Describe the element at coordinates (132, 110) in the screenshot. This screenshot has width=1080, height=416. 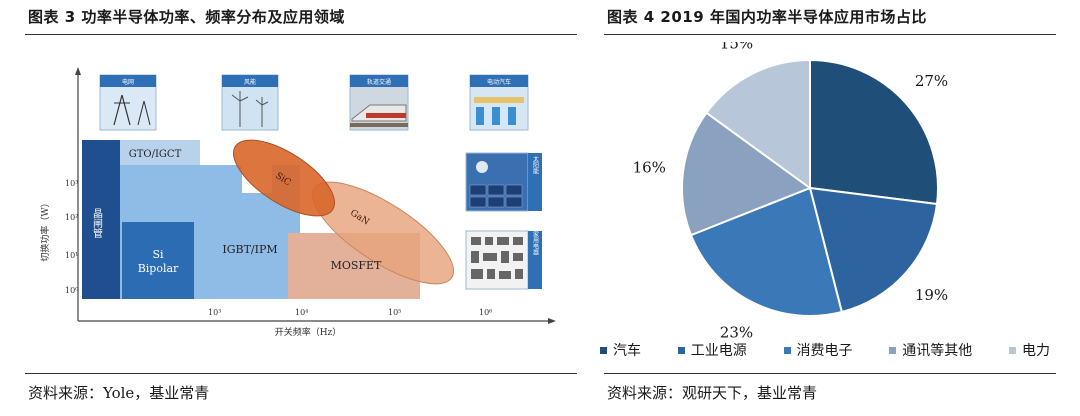
I see `power-tower-icon` at that location.